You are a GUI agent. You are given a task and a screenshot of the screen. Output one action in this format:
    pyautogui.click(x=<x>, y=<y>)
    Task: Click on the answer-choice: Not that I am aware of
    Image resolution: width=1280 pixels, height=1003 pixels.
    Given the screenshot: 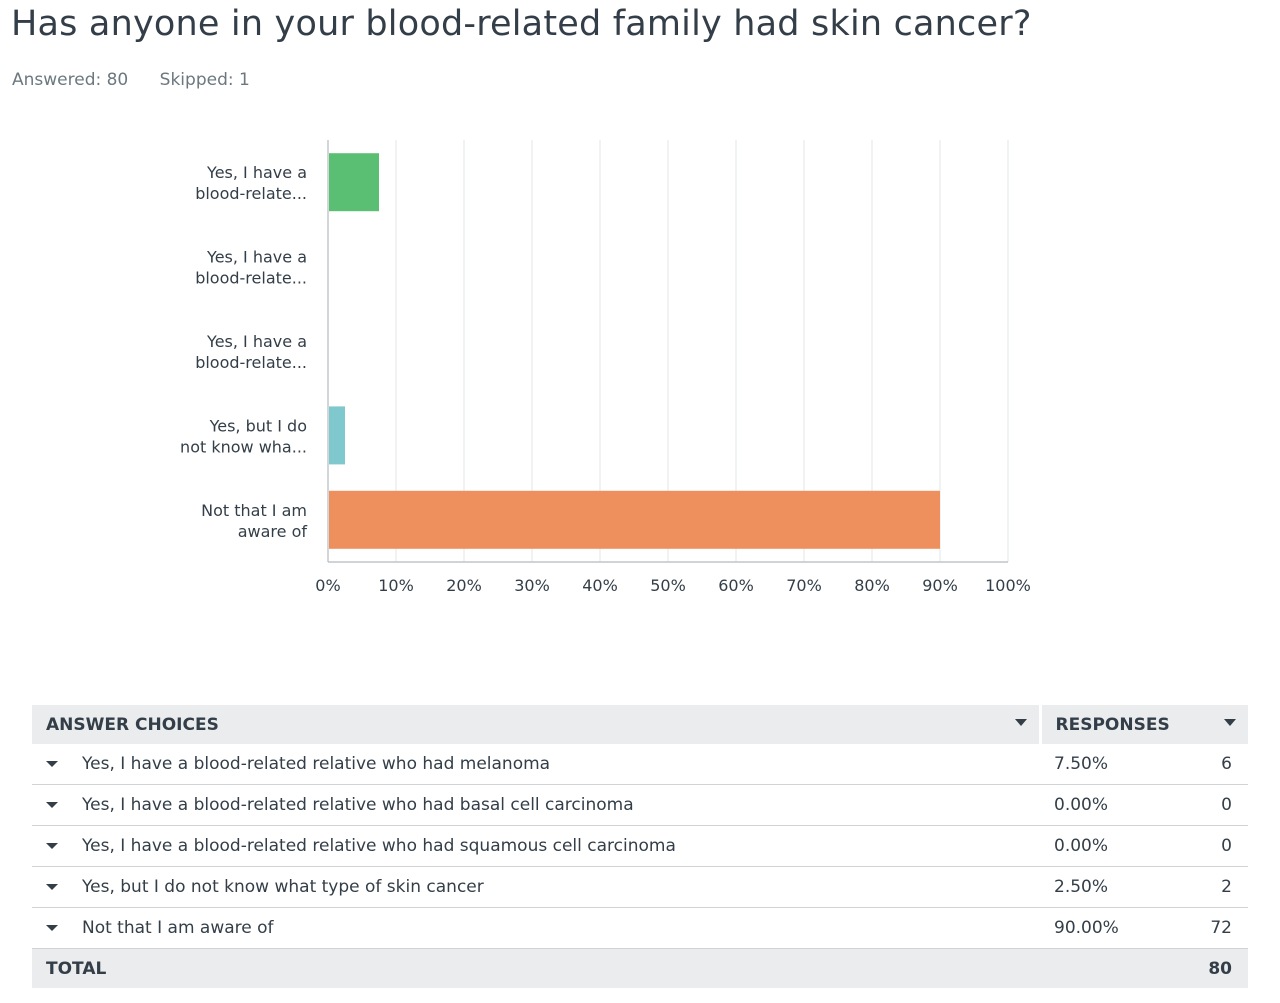 What is the action you would take?
    pyautogui.click(x=554, y=928)
    